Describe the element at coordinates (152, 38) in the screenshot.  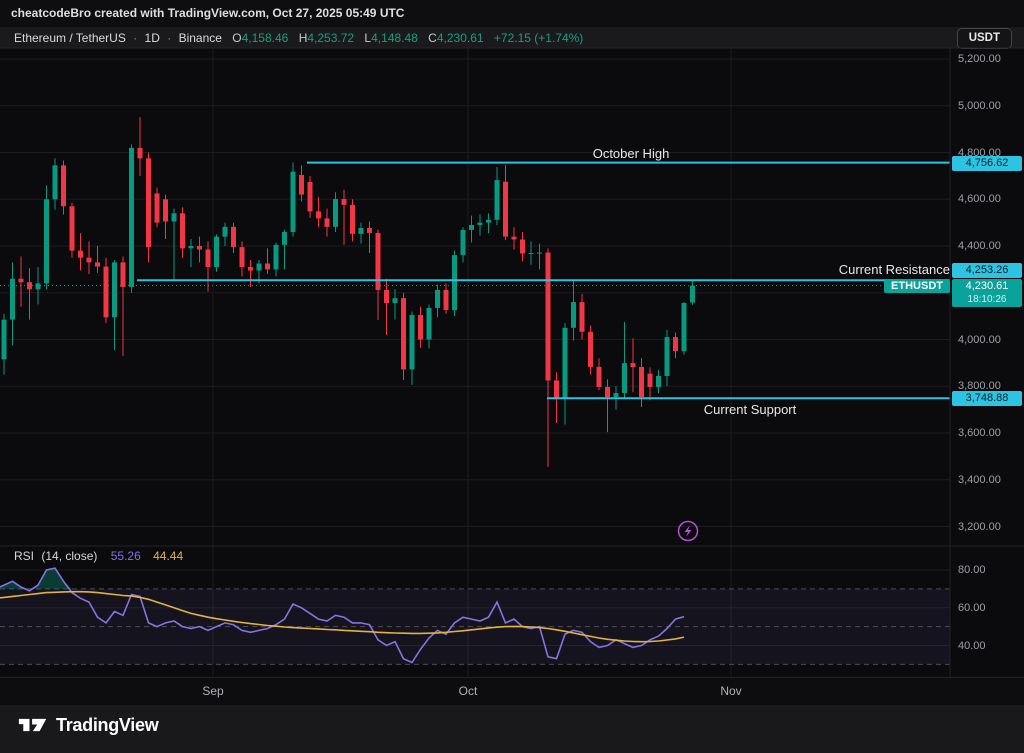
I see `interval-label: 1D` at that location.